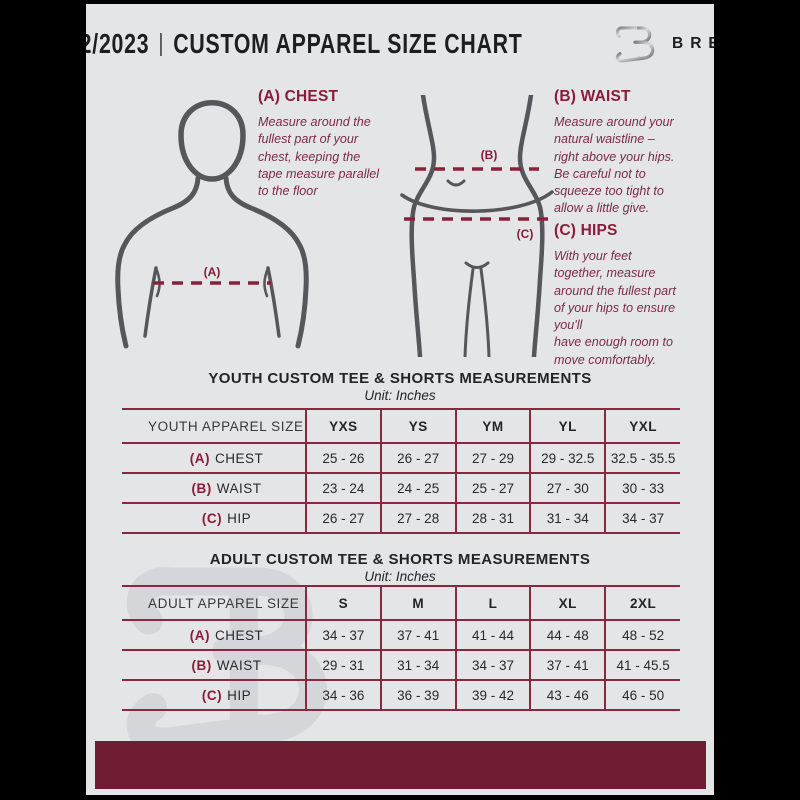  I want to click on cell: 41 - 45.5, so click(642, 664).